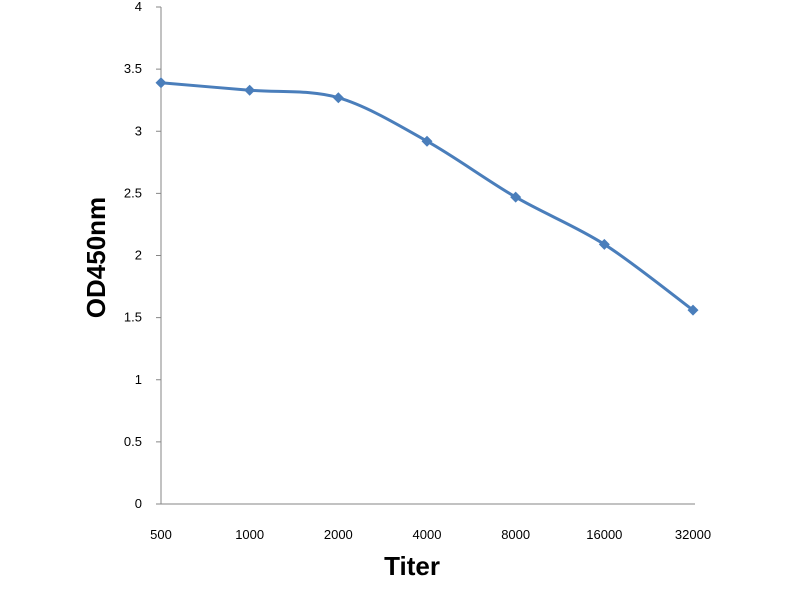 This screenshot has width=800, height=600. What do you see at coordinates (96, 257) in the screenshot?
I see `y-axis-title: OD450nm` at bounding box center [96, 257].